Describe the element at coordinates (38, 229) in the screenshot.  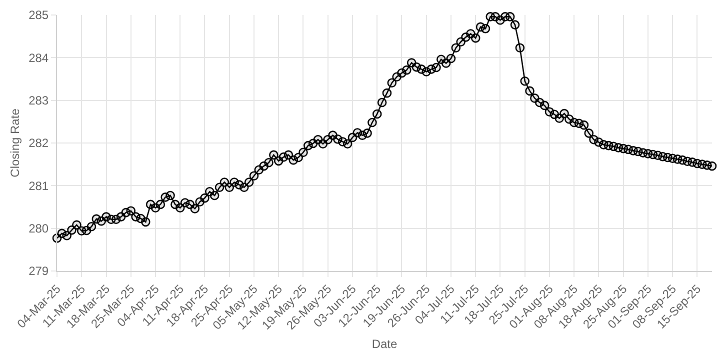
I see `y-tick-label: 280` at that location.